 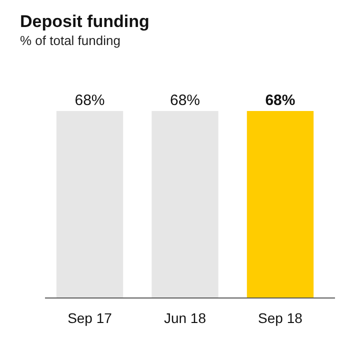 What do you see at coordinates (85, 21) in the screenshot?
I see `chart-title: Deposit funding` at bounding box center [85, 21].